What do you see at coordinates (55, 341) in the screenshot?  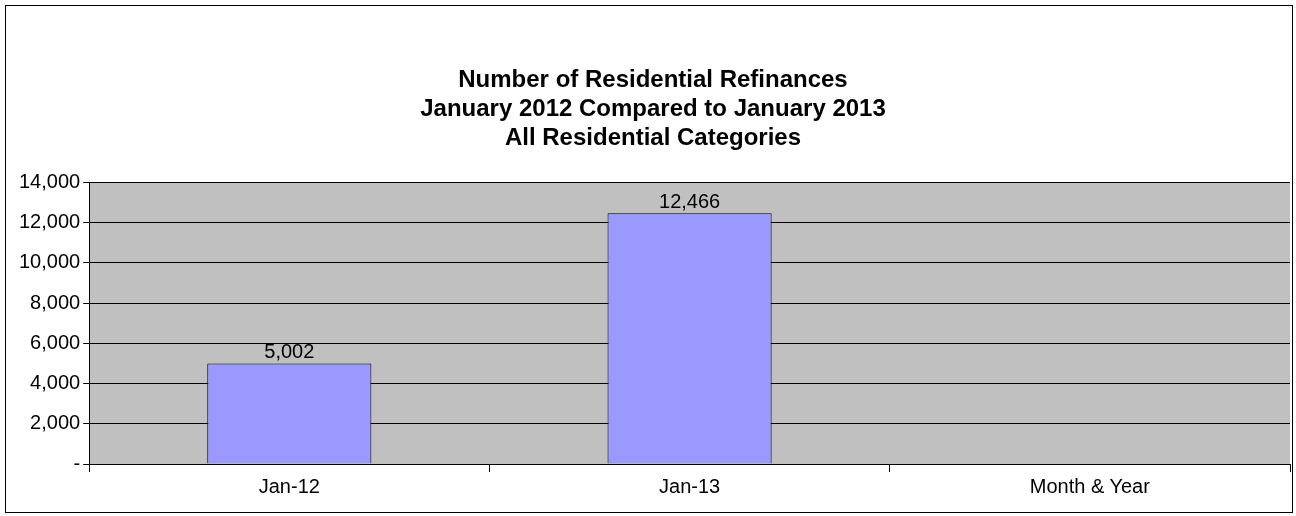 I see `y-tick-label: 6,000` at bounding box center [55, 341].